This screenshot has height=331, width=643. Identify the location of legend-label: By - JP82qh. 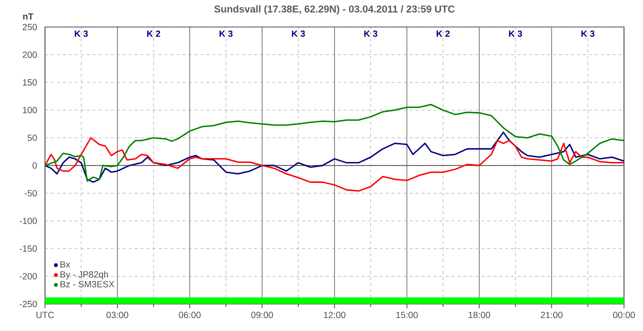
(84, 275).